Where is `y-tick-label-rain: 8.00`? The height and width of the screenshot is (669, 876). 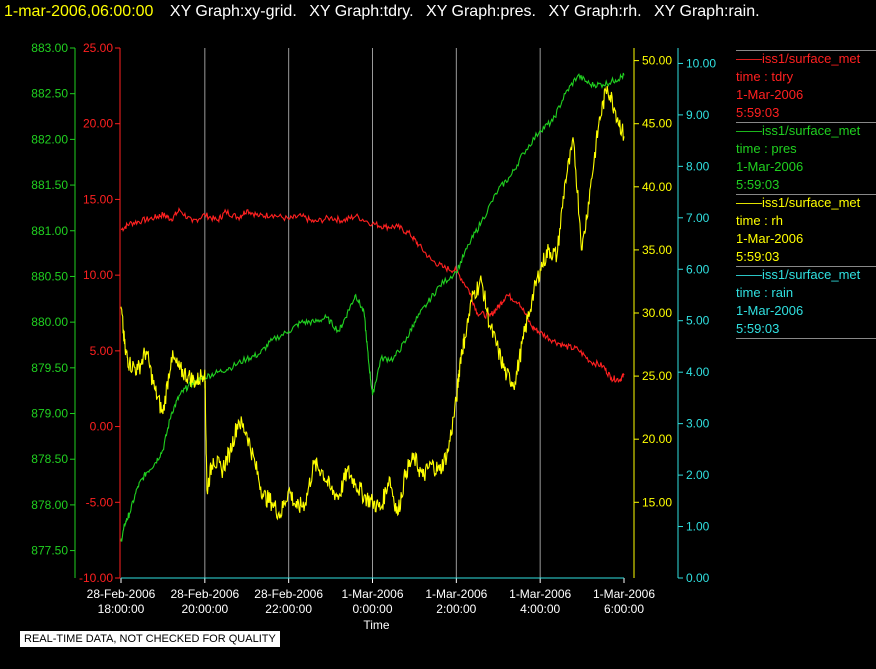 y-tick-label-rain: 8.00 is located at coordinates (698, 166).